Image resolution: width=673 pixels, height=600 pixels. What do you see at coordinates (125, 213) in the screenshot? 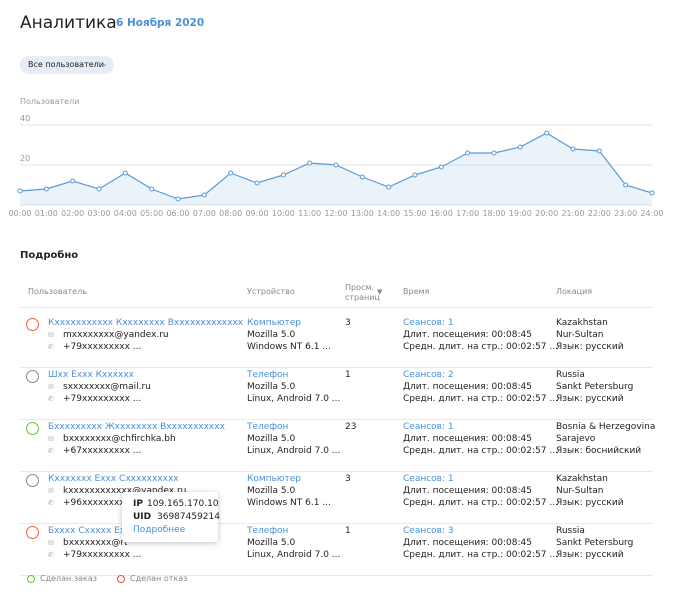
I see `x-tick-label: 04:00` at bounding box center [125, 213].